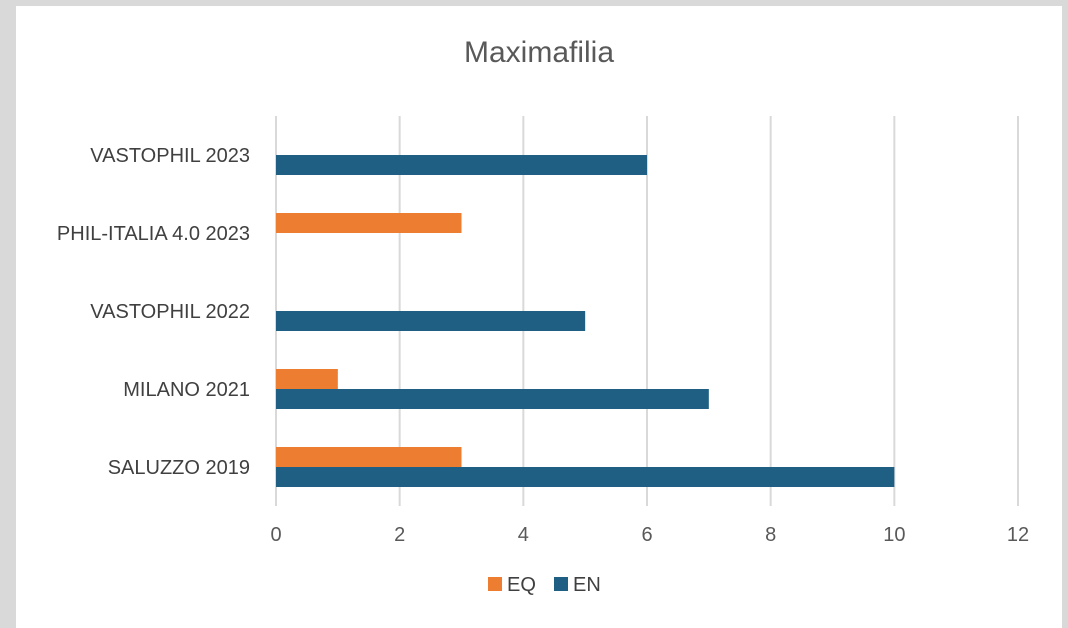 Image resolution: width=1068 pixels, height=628 pixels. I want to click on category-label: MILANO 2021, so click(186, 390).